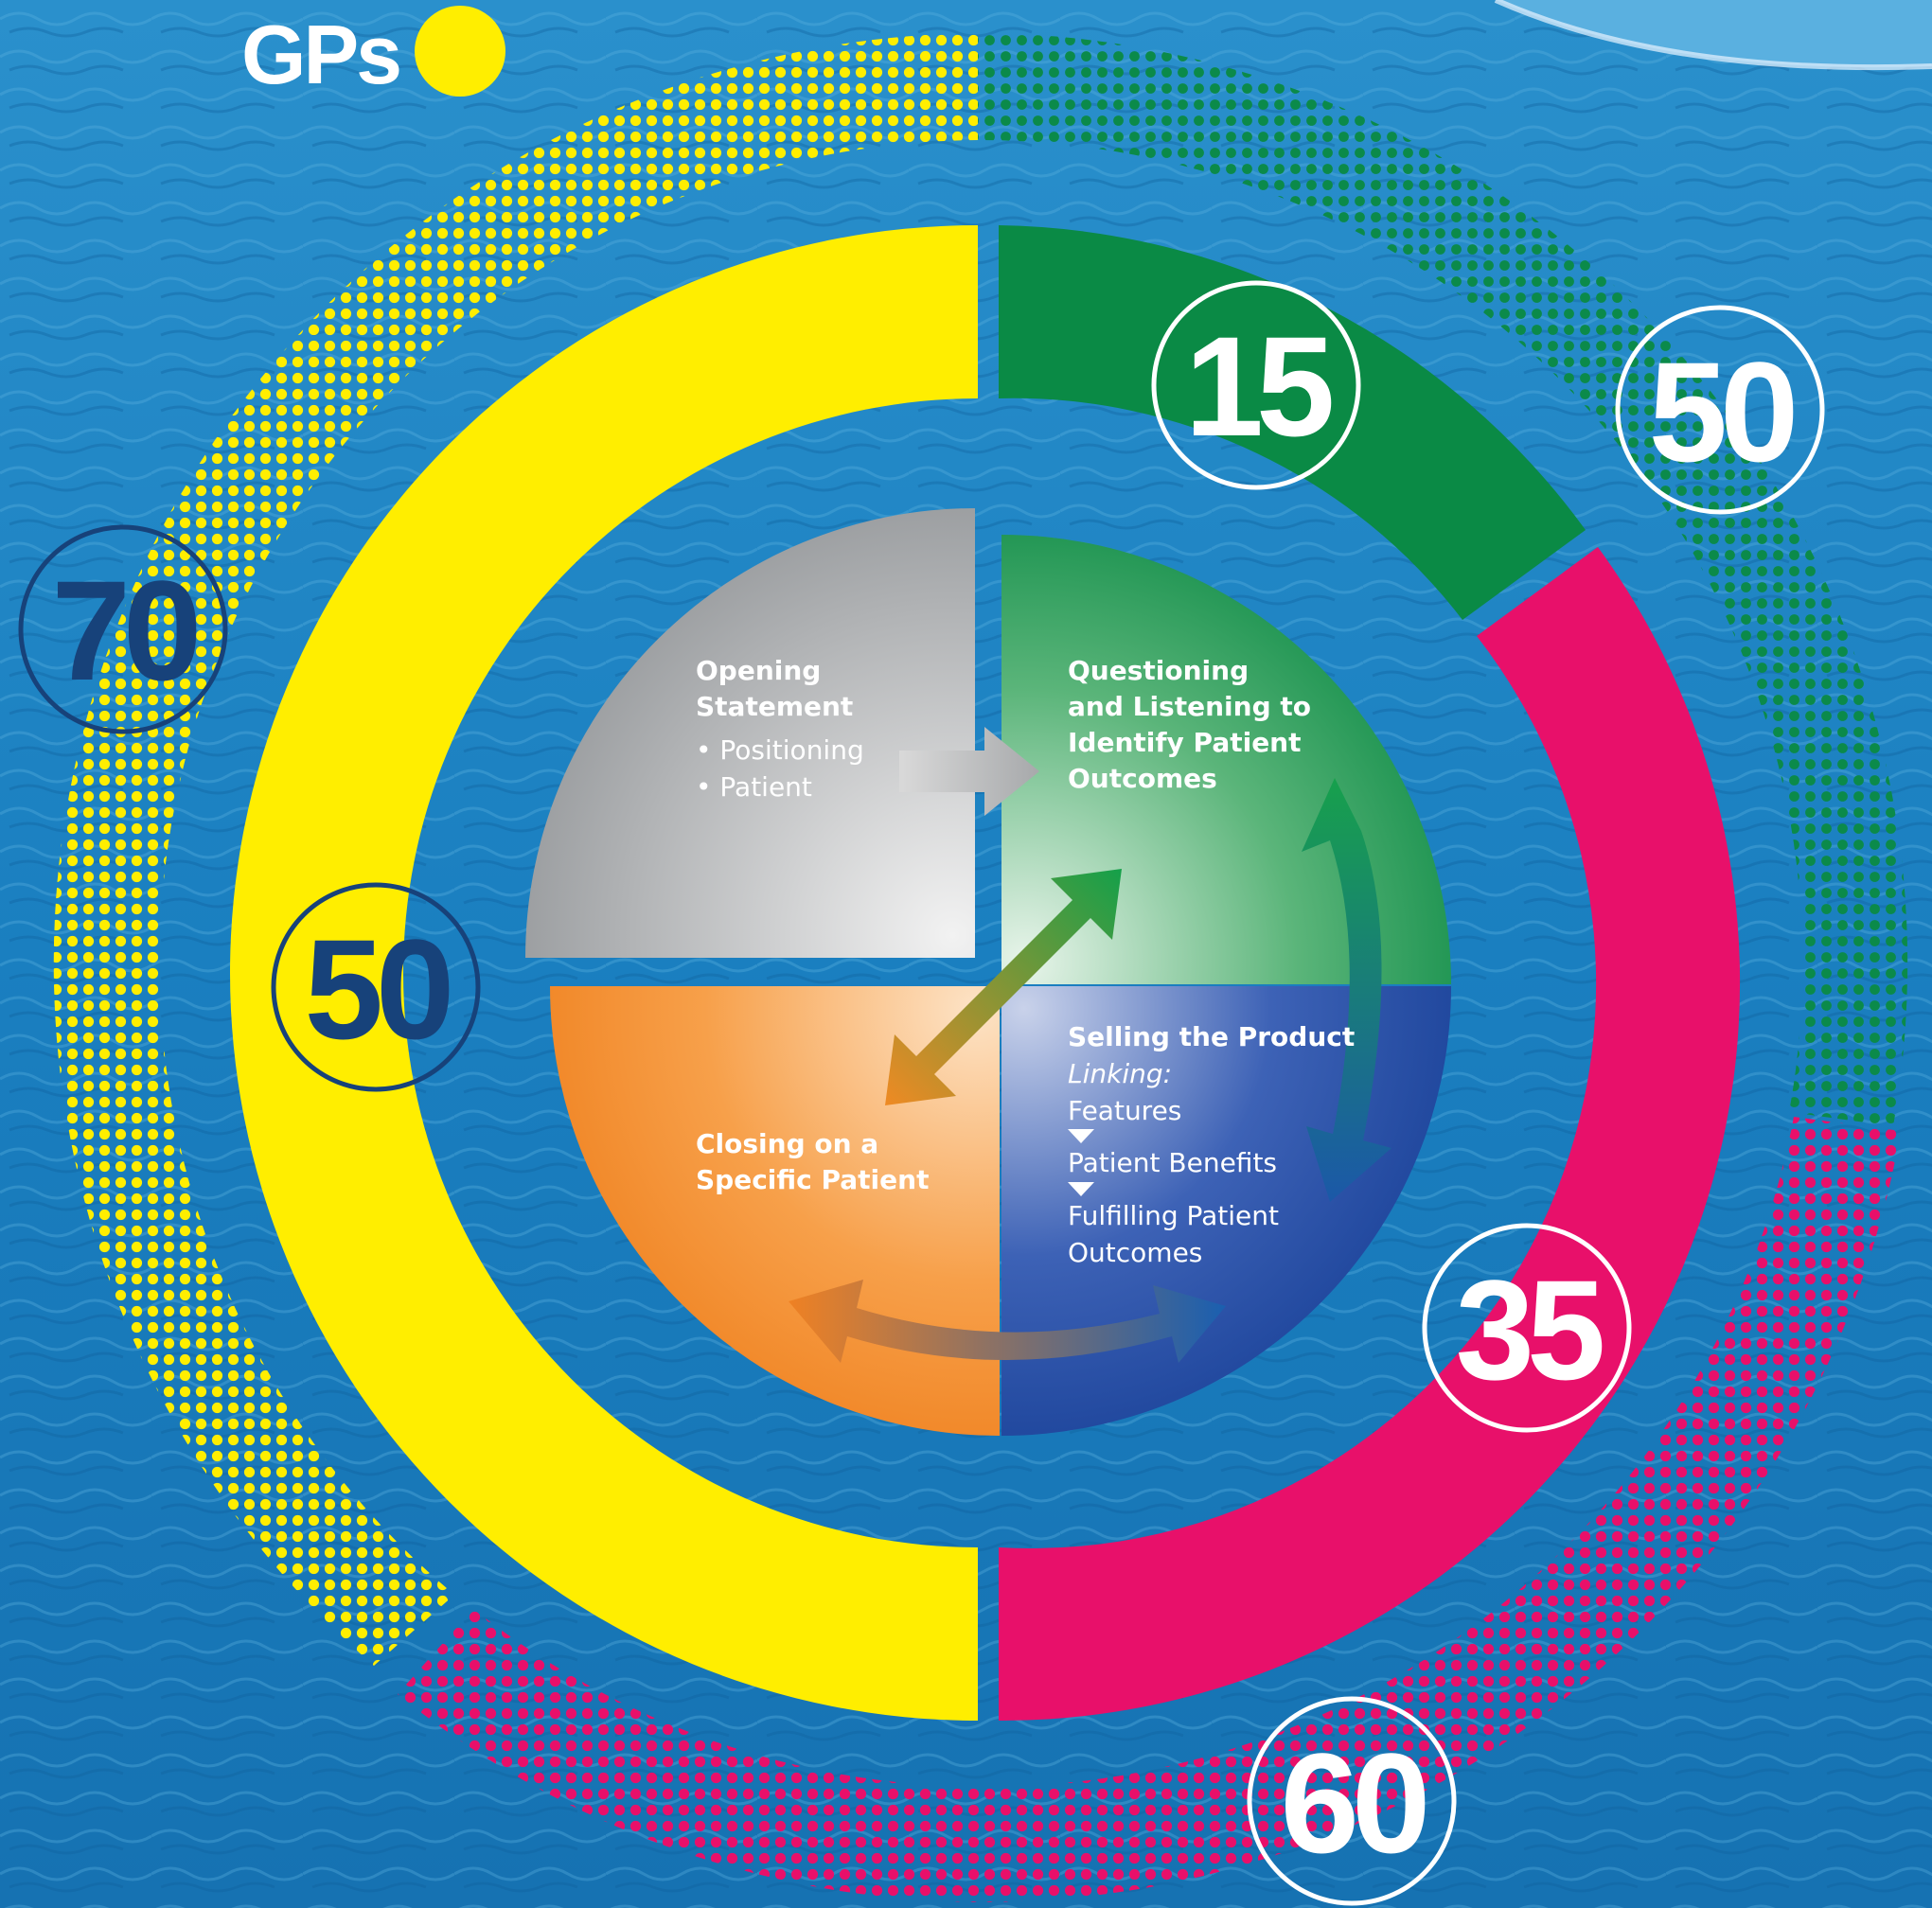 The height and width of the screenshot is (1908, 1932). What do you see at coordinates (1211, 1036) in the screenshot?
I see `selling-title: Selling the Product` at bounding box center [1211, 1036].